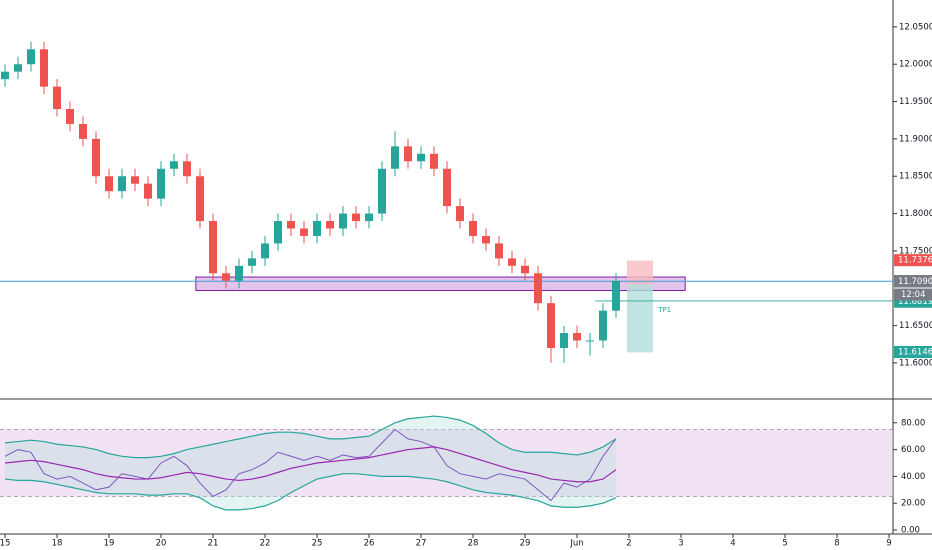  I want to click on rsi-tick-label: 40.00, so click(913, 477).